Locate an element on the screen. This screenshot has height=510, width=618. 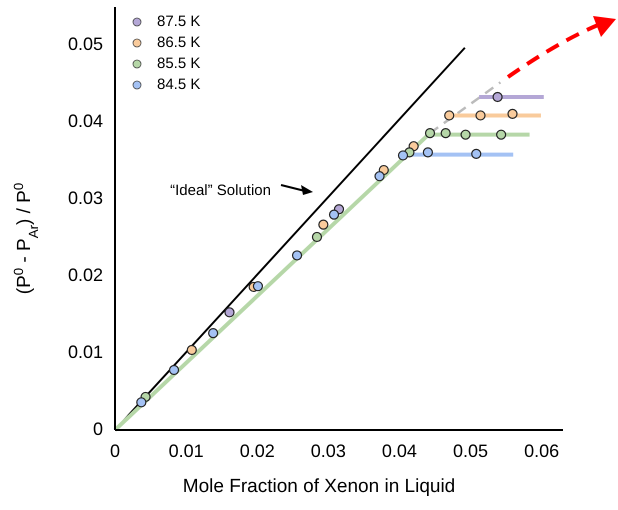
x-tick-label: 0.04 is located at coordinates (399, 451).